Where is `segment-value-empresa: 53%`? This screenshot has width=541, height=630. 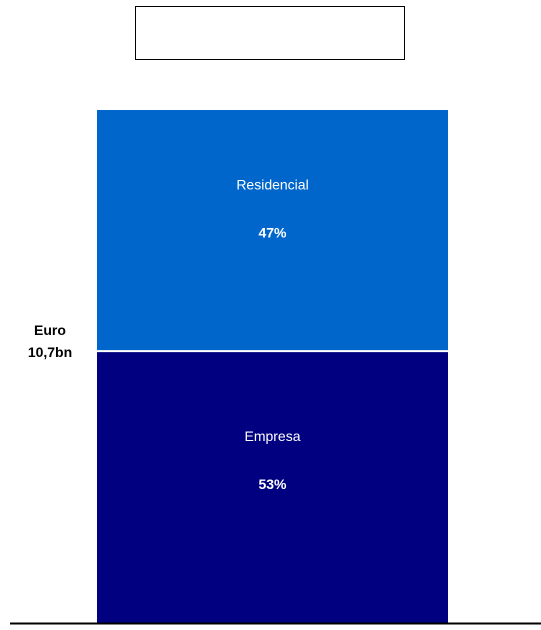
segment-value-empresa: 53% is located at coordinates (272, 484).